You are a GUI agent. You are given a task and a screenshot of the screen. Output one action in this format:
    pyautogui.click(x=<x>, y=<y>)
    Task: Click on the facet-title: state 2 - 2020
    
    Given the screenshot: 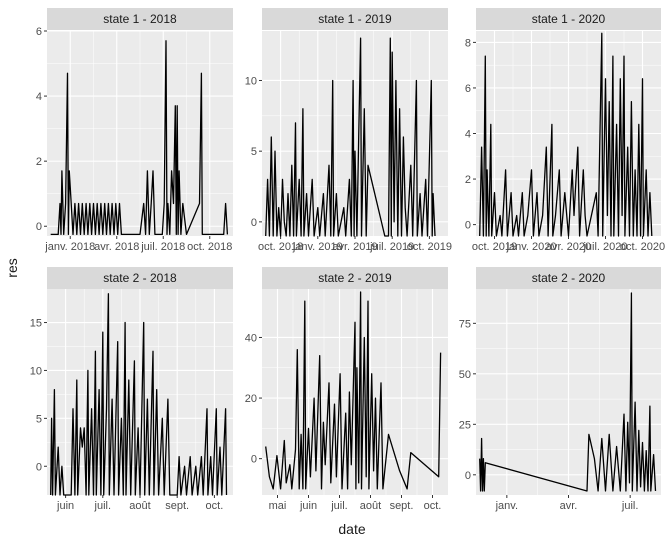 What is the action you would take?
    pyautogui.click(x=569, y=278)
    